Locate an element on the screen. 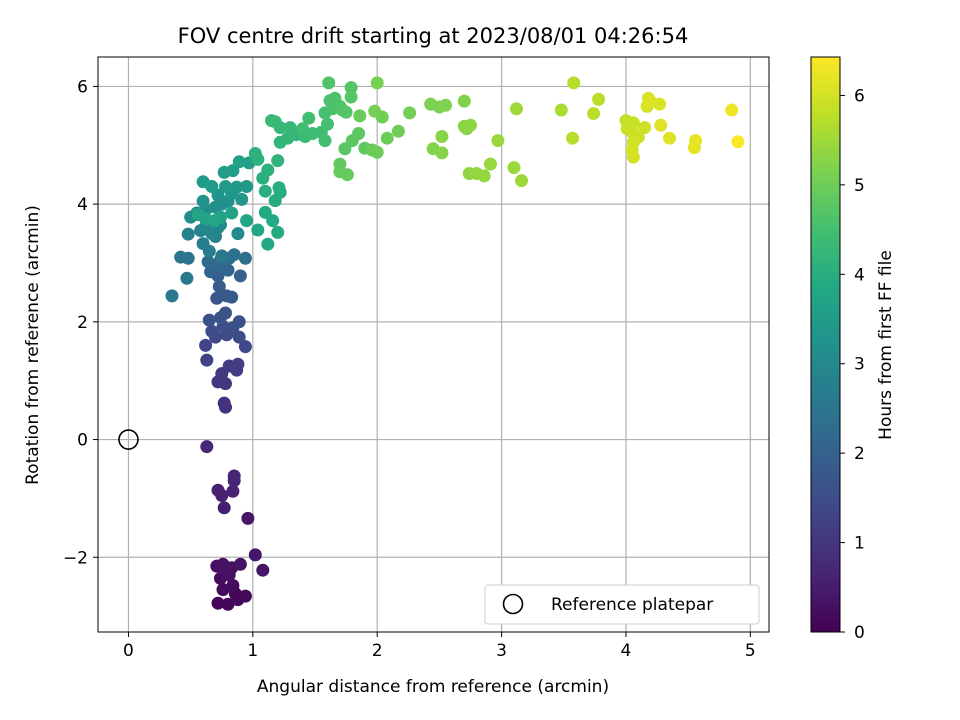 The height and width of the screenshot is (720, 960). legend: Reference platepar is located at coordinates (622, 604).